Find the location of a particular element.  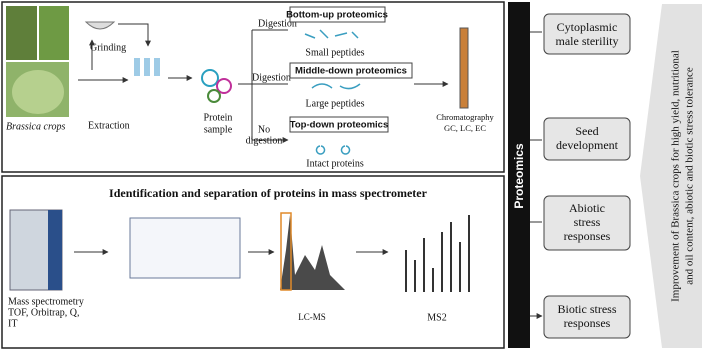

digestion-label: No is located at coordinates (264, 129).